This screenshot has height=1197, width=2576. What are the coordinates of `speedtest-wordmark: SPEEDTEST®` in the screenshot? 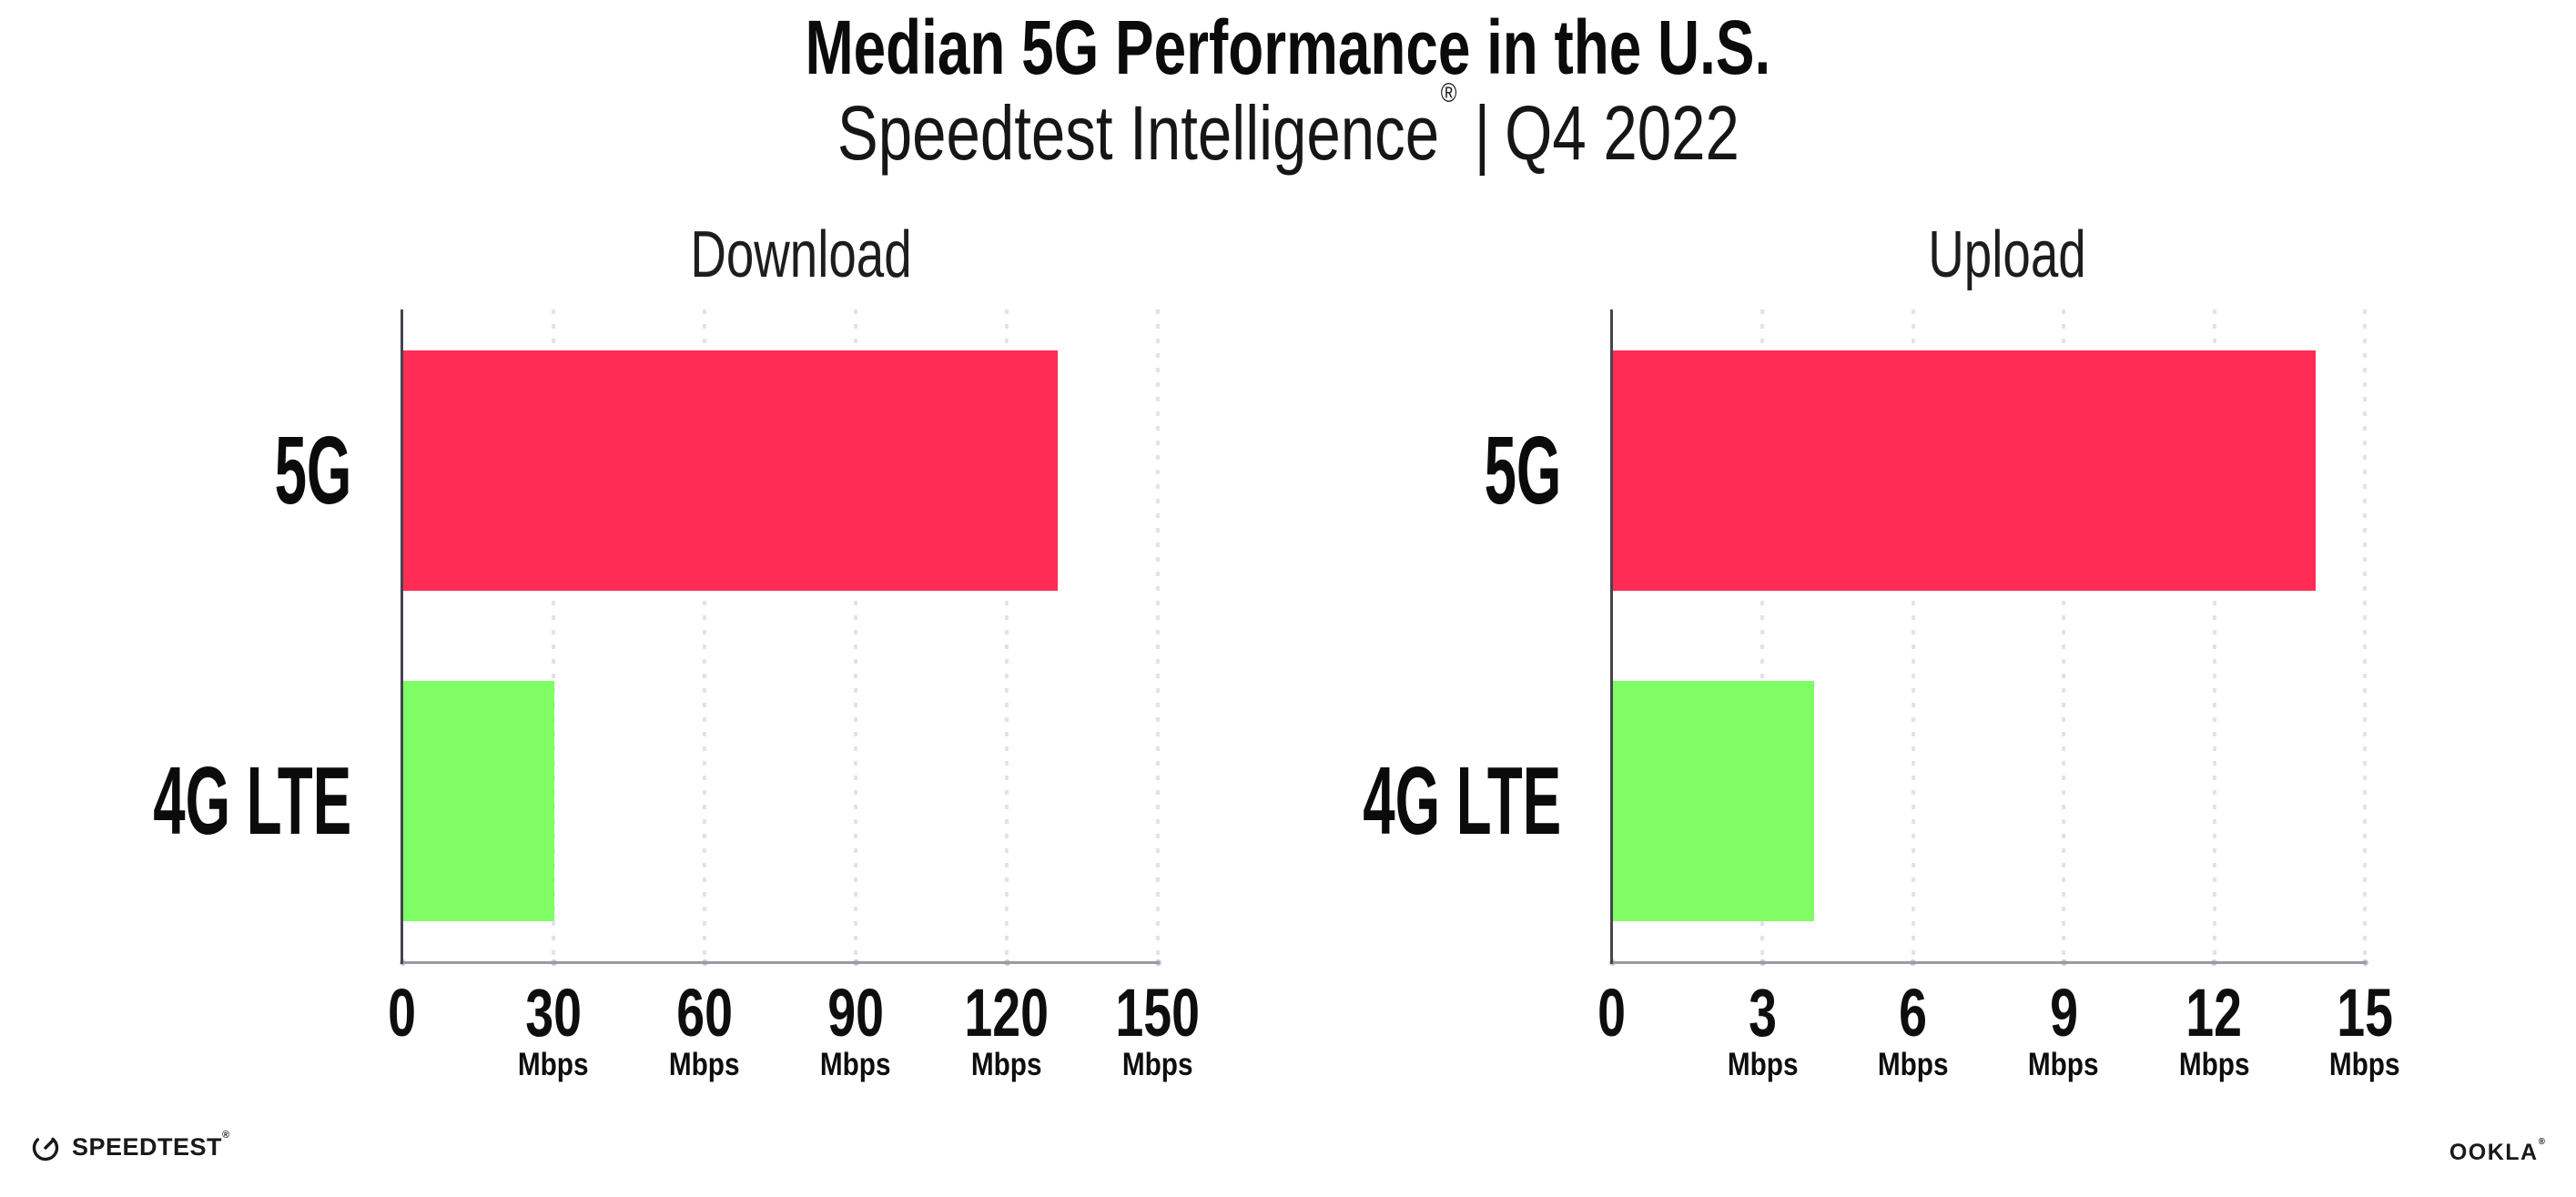 It's located at (151, 1145).